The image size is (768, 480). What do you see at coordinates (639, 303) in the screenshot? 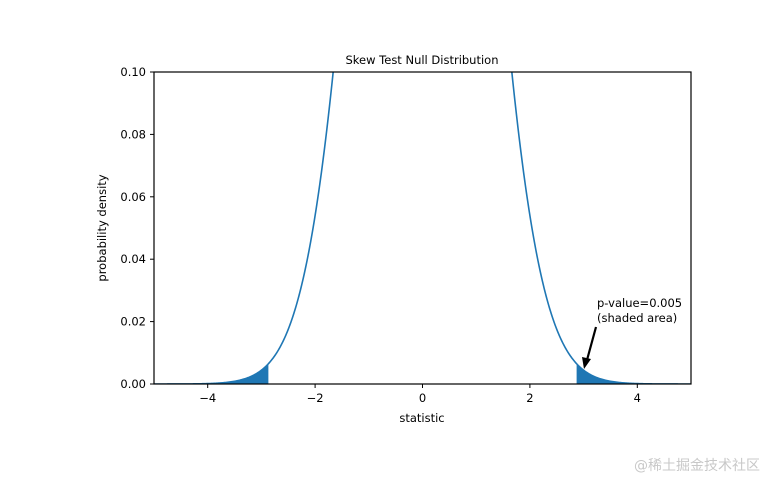
I see `annotation-line-1: p-value=0.005` at bounding box center [639, 303].